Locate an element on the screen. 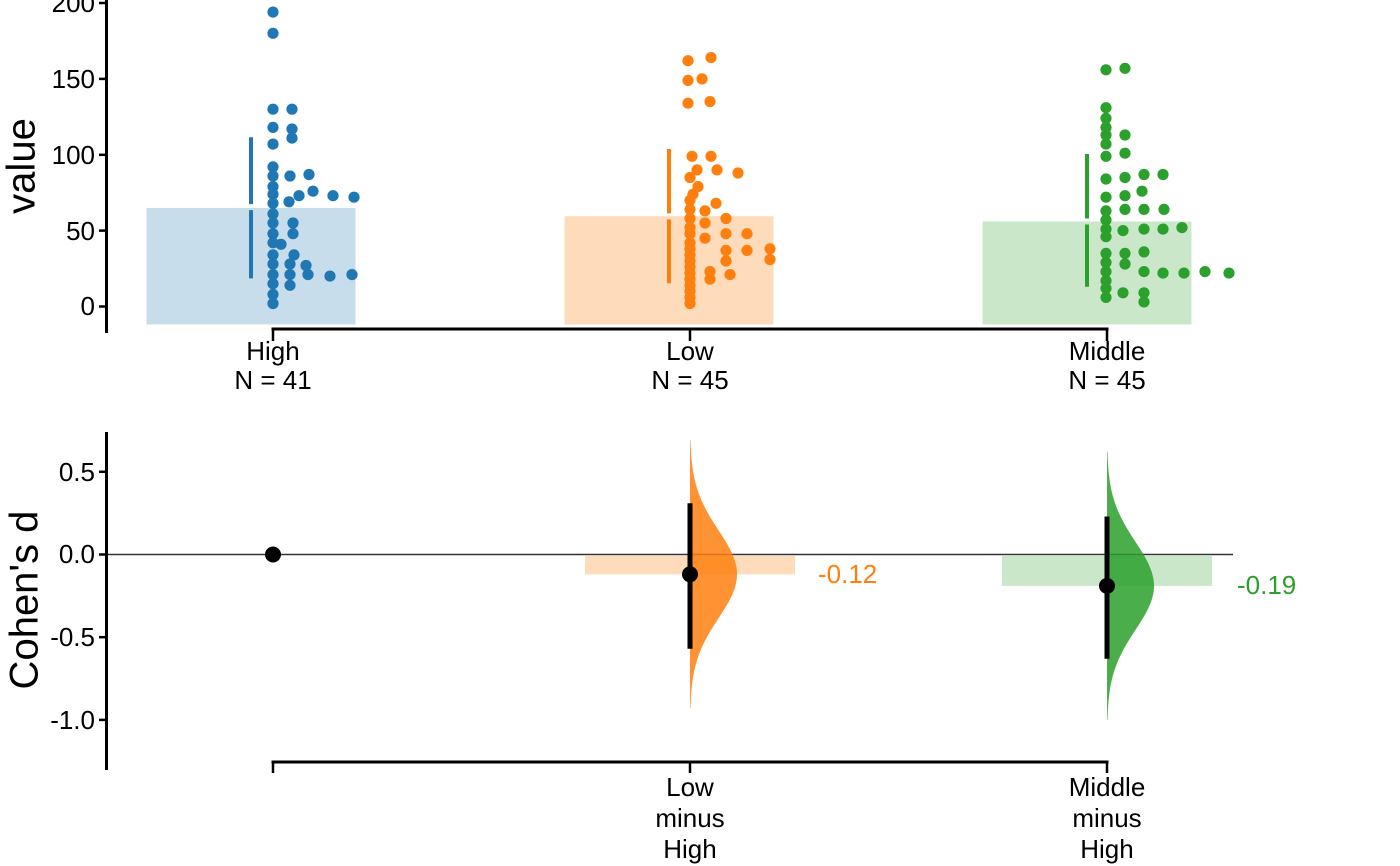 Image resolution: width=1400 pixels, height=866 pixels. cmp1-line2: minus is located at coordinates (690, 818).